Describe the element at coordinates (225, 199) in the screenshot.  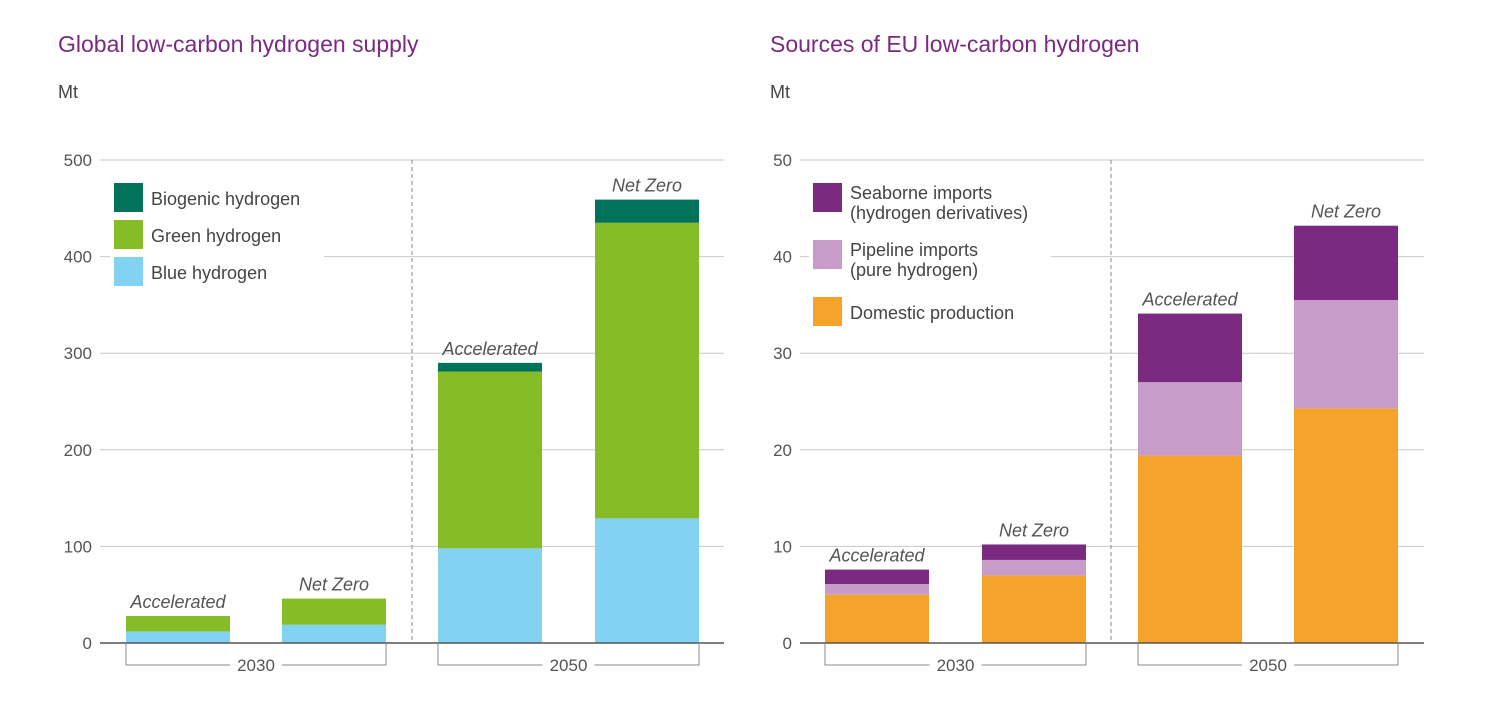
I see `legend-label: Biogenic hydrogen` at that location.